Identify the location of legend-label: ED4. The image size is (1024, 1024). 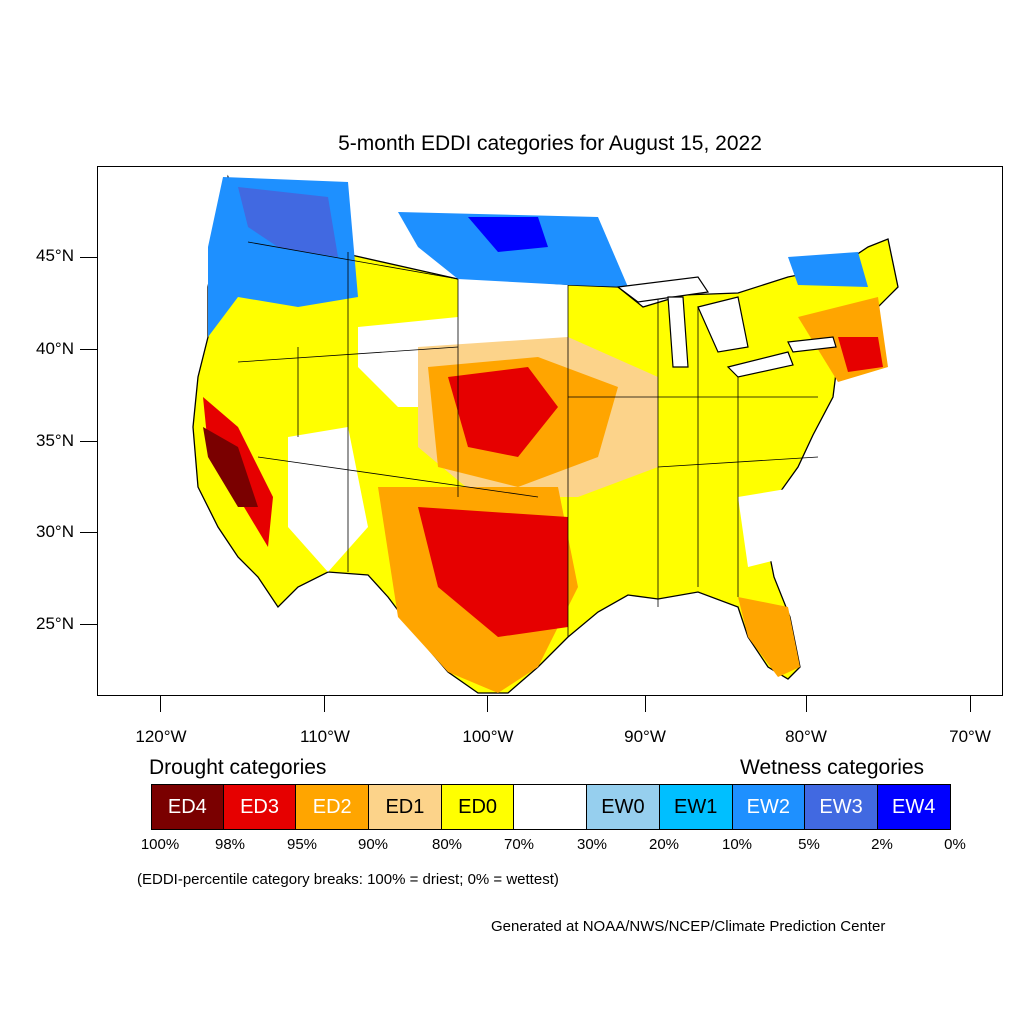
(187, 806).